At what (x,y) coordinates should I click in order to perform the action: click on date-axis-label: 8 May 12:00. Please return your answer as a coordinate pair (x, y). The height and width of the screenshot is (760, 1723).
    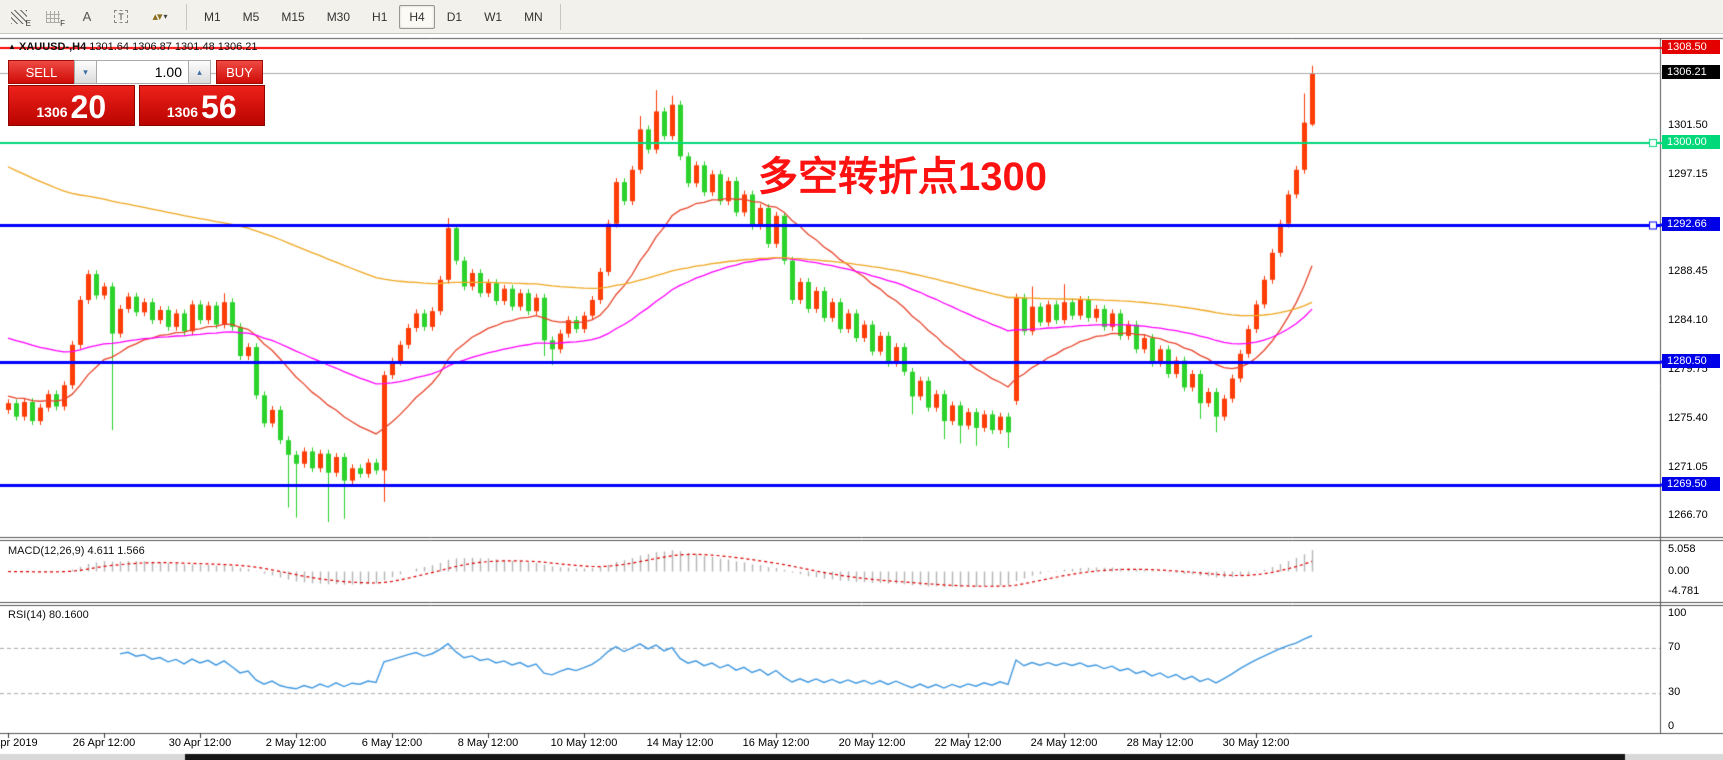
    Looking at the image, I should click on (488, 743).